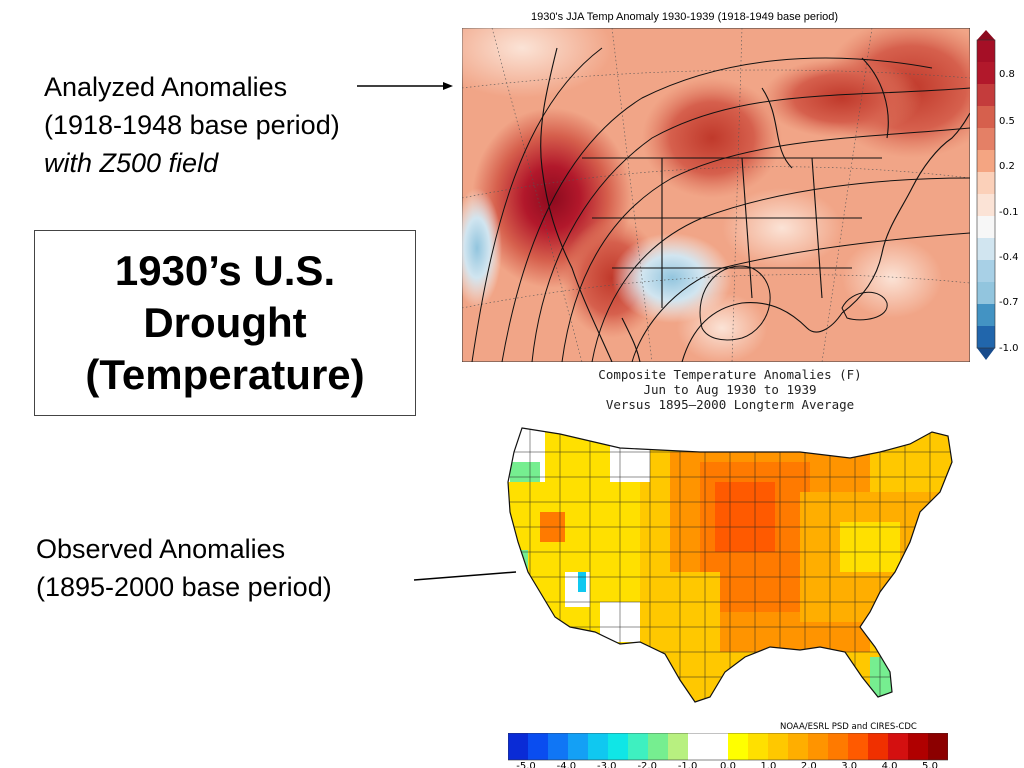  What do you see at coordinates (930, 764) in the screenshot?
I see `colorbar-label: 5.0` at bounding box center [930, 764].